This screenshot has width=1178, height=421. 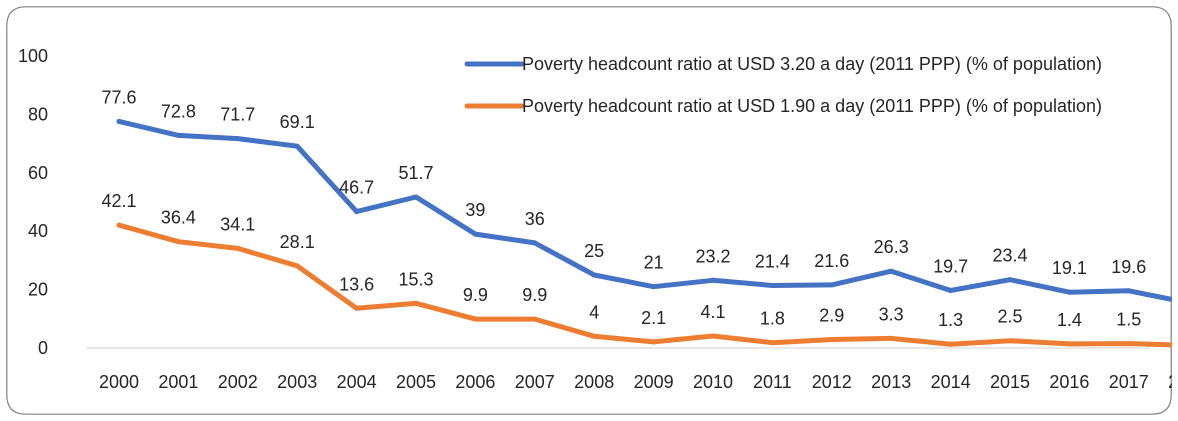 I want to click on data-label: 42.1, so click(x=118, y=201).